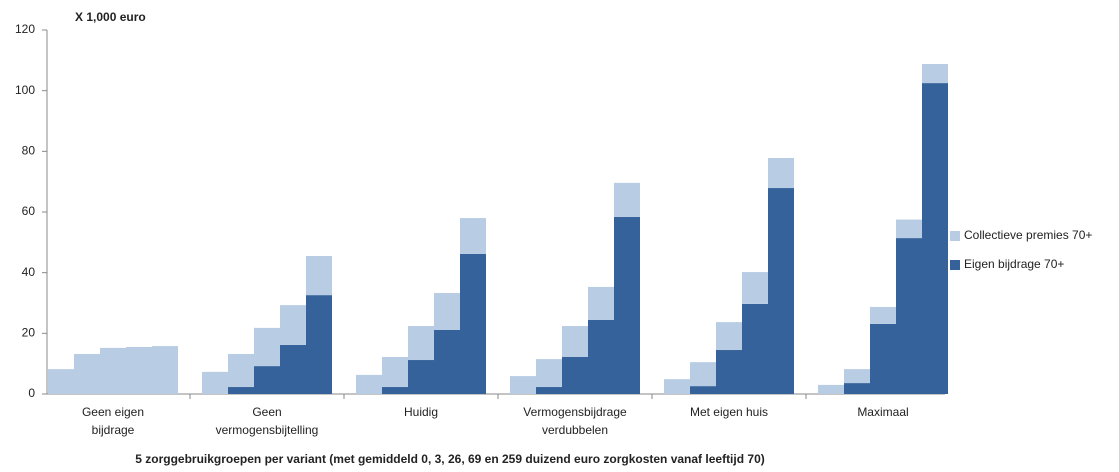  Describe the element at coordinates (113, 421) in the screenshot. I see `x-tick-label: Geen eigen bijdrage` at that location.